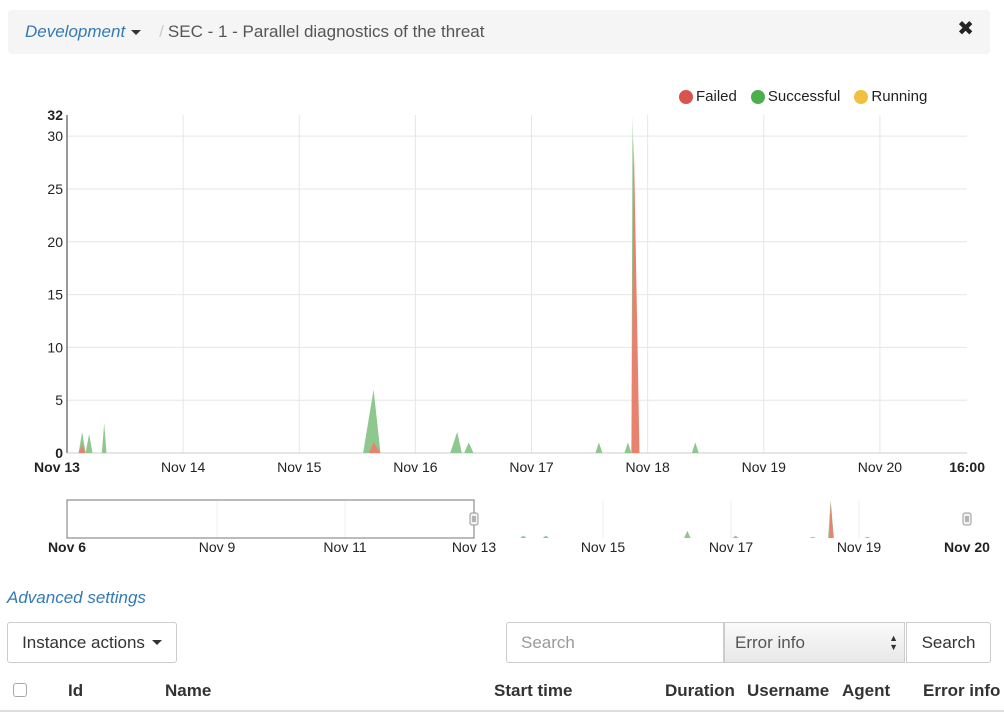 This screenshot has height=720, width=1004. I want to click on x-tick-label: Nov 15, so click(299, 467).